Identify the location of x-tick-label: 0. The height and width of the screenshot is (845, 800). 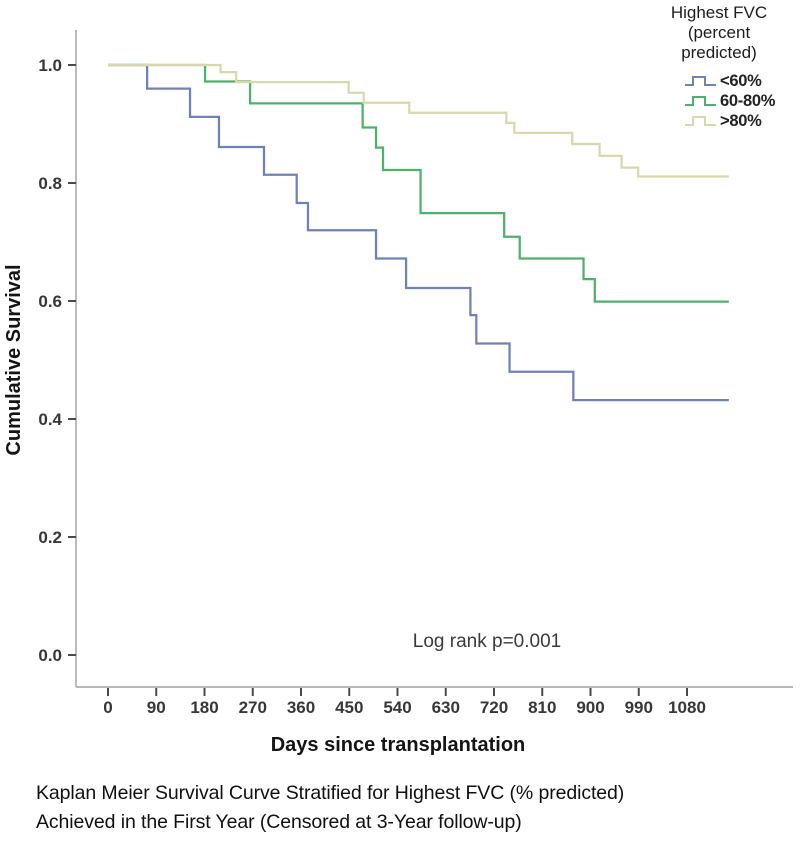
(107, 707).